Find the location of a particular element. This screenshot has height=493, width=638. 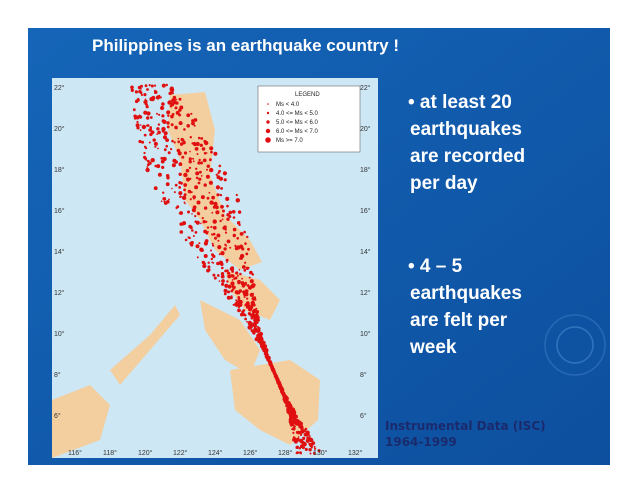

legend-title: LEGEND is located at coordinates (307, 95).